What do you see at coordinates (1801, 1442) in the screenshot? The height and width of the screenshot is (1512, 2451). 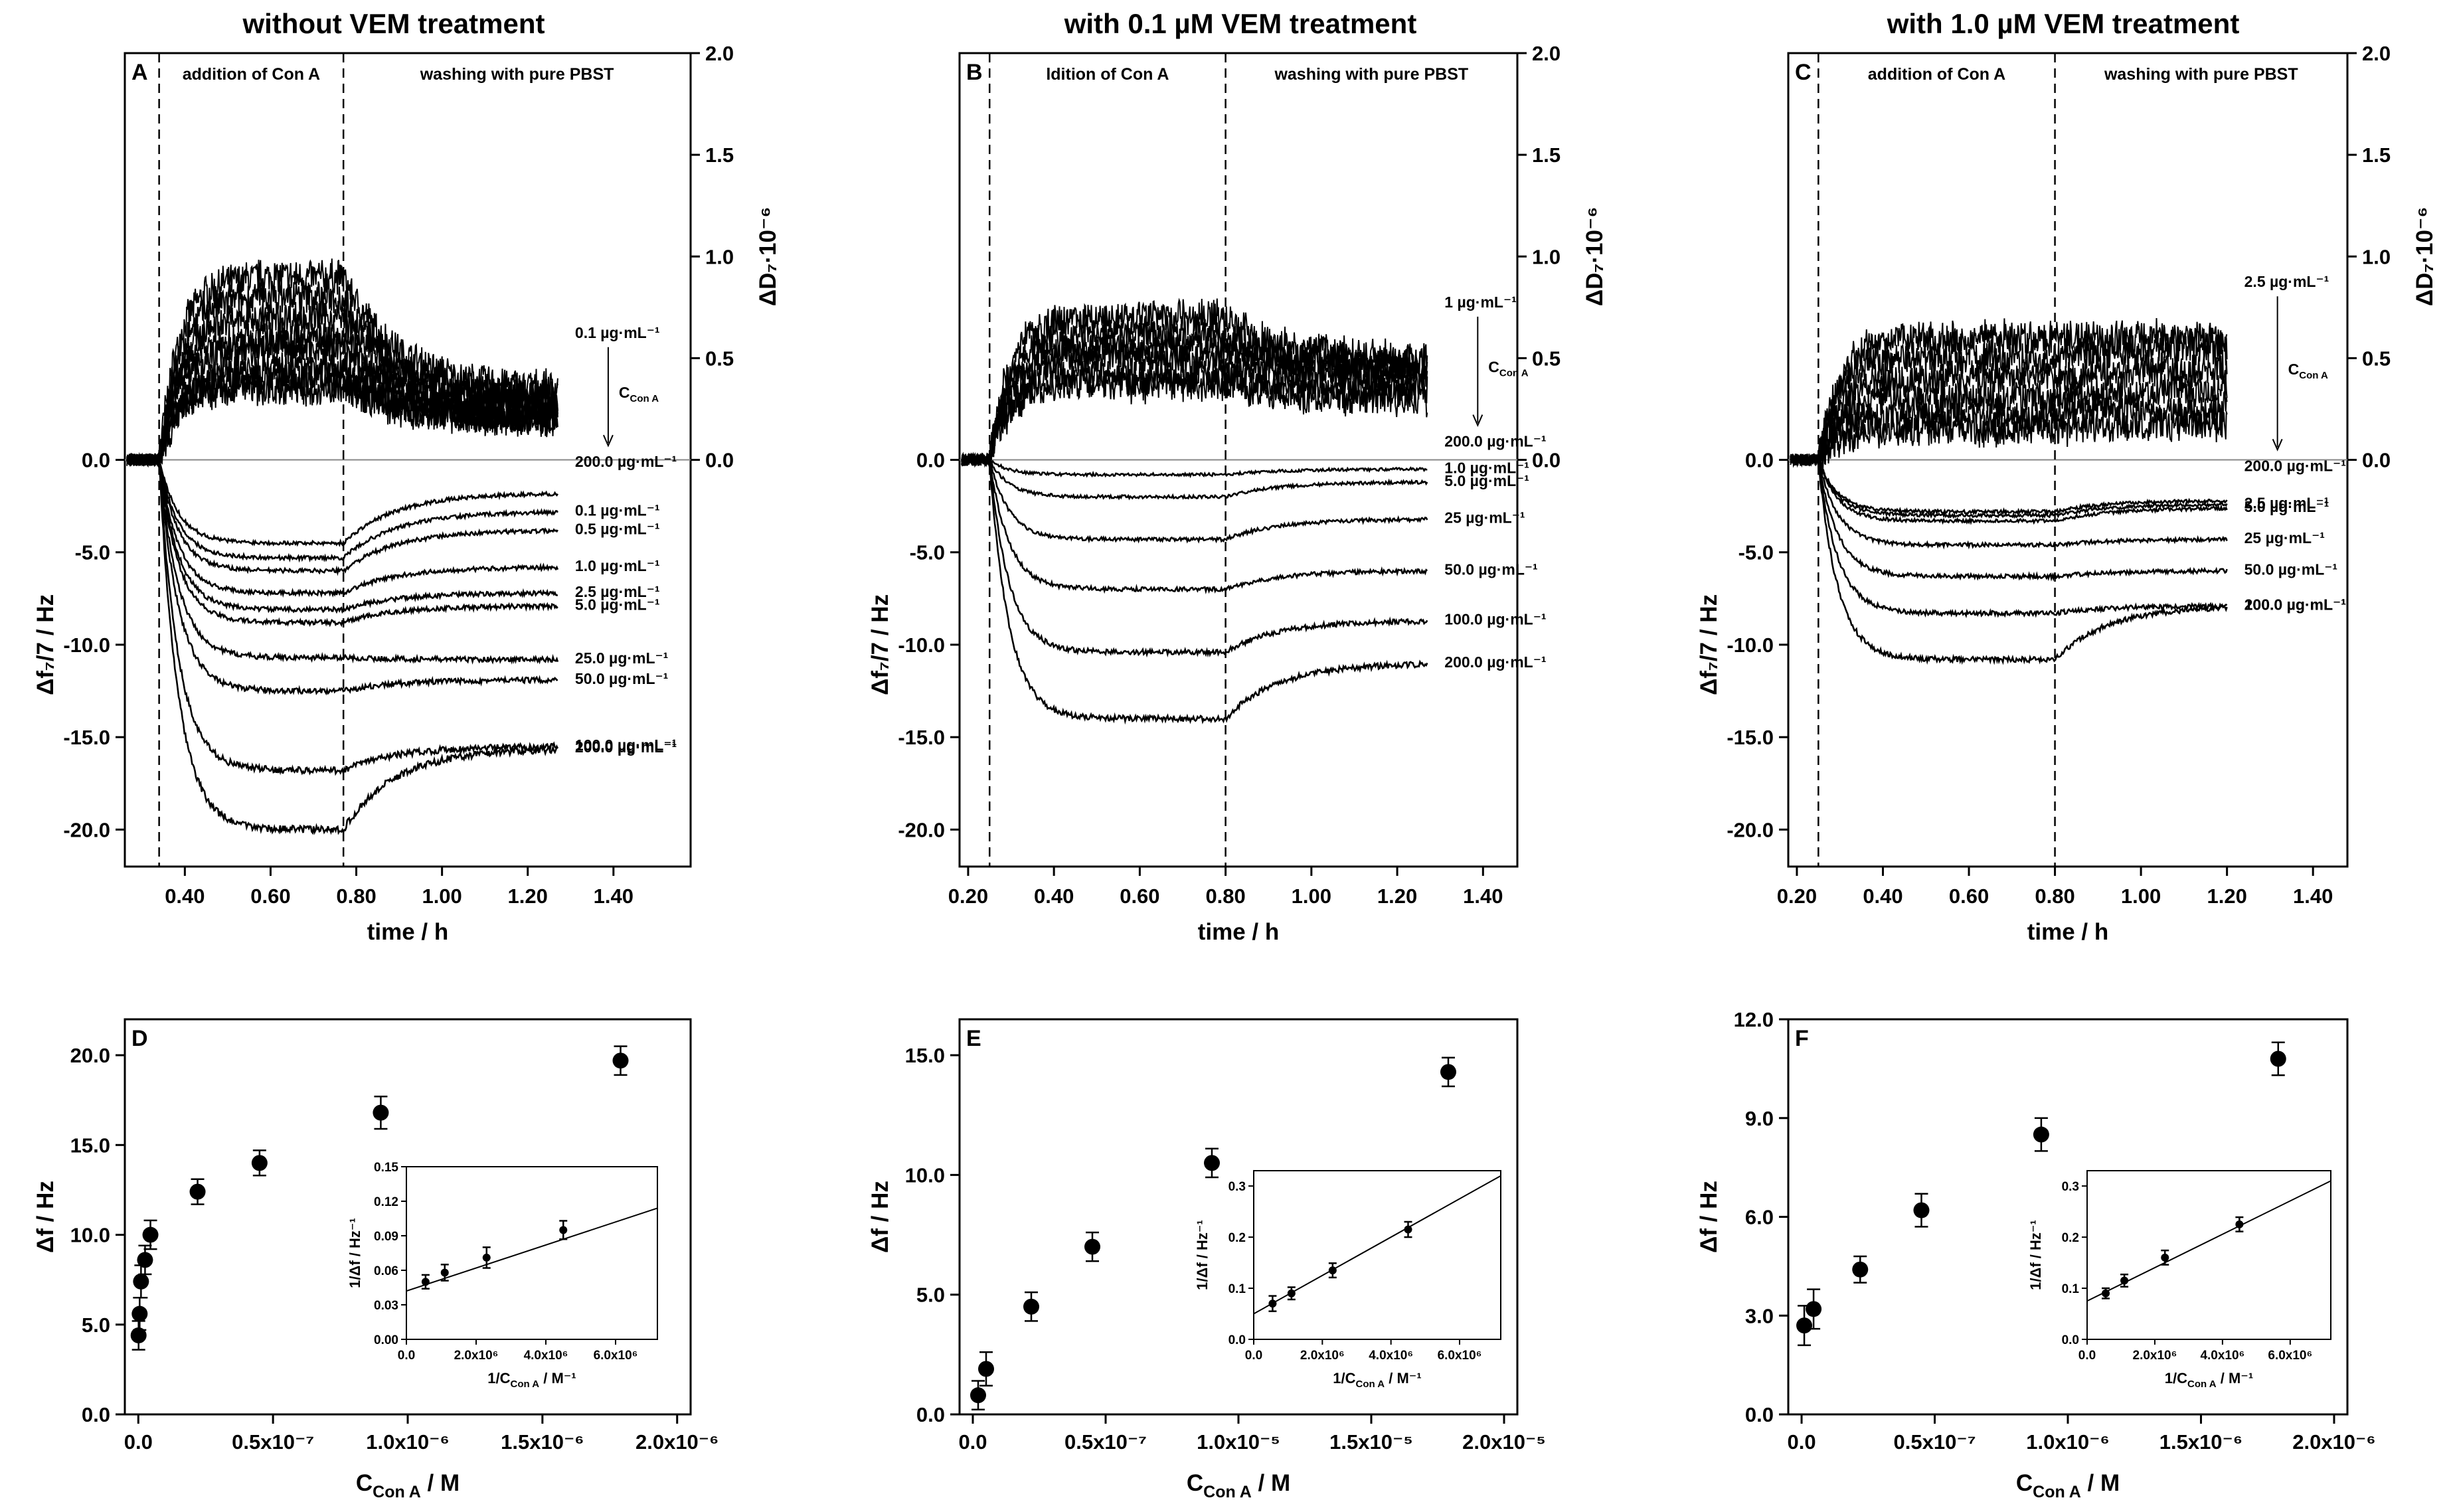 I see `x-tick-label: 0.0` at bounding box center [1801, 1442].